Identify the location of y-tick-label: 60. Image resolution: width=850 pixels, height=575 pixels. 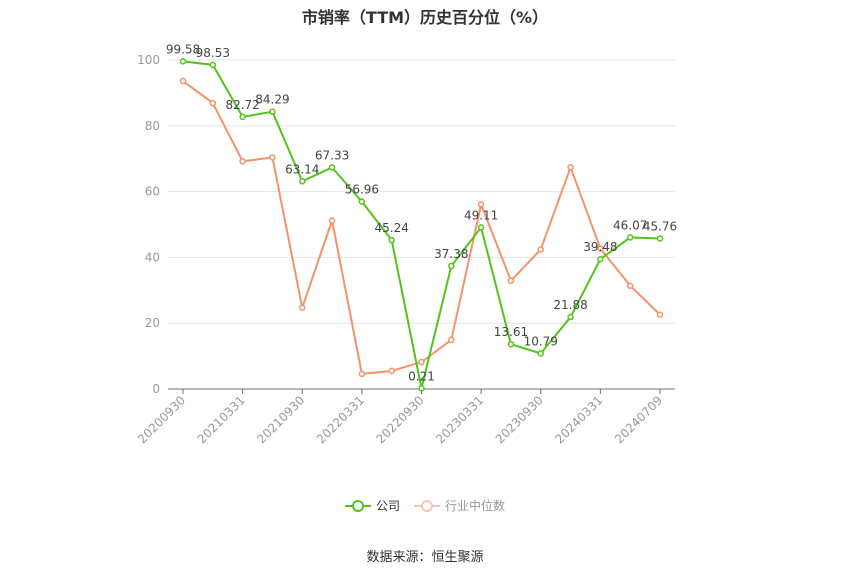
(152, 192).